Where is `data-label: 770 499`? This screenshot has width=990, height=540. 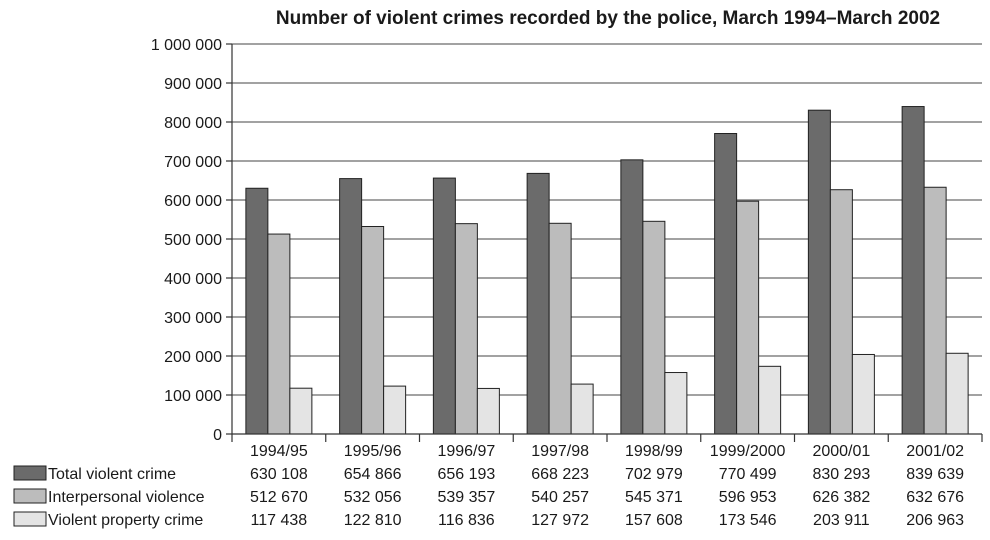
data-label: 770 499 is located at coordinates (748, 474).